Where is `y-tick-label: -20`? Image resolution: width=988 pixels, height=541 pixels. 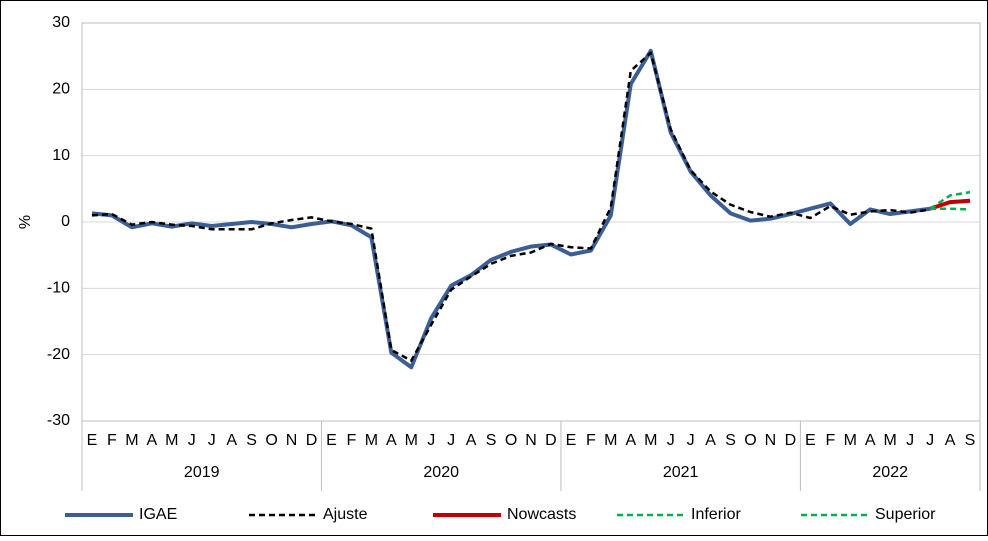 y-tick-label: -20 is located at coordinates (58, 354).